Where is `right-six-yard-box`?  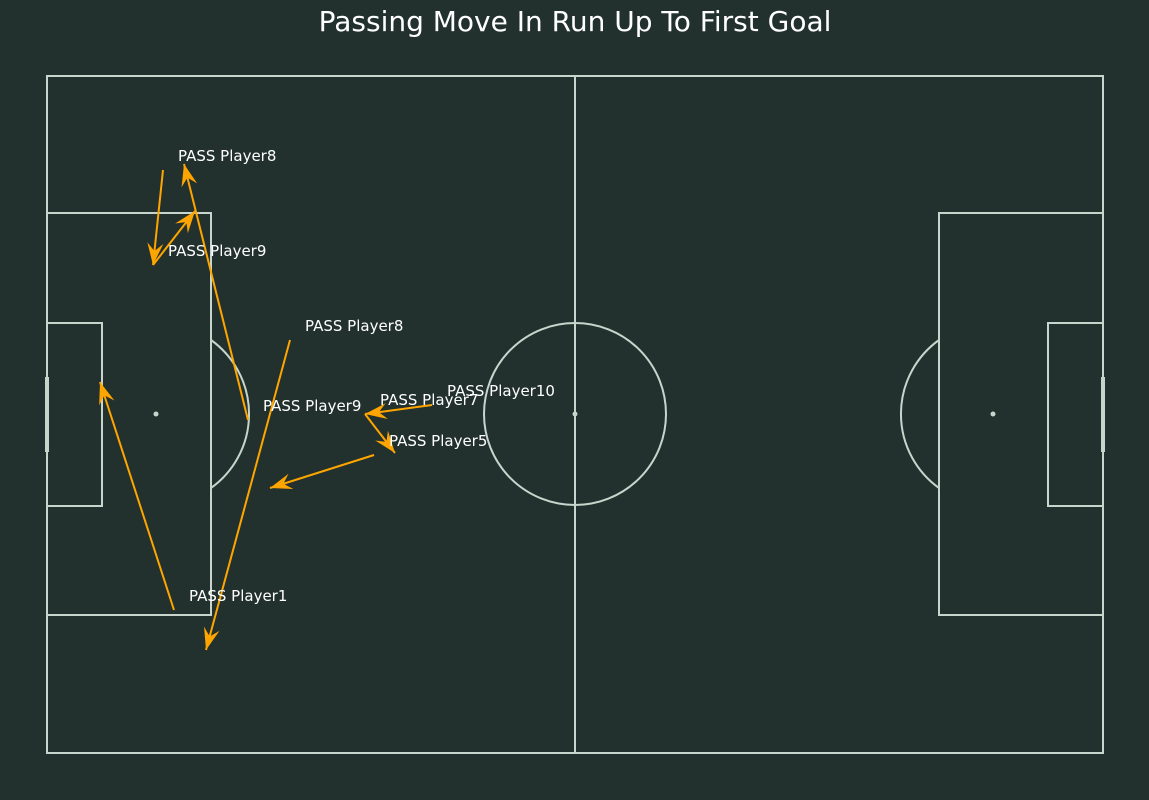
right-six-yard-box is located at coordinates (1075, 414).